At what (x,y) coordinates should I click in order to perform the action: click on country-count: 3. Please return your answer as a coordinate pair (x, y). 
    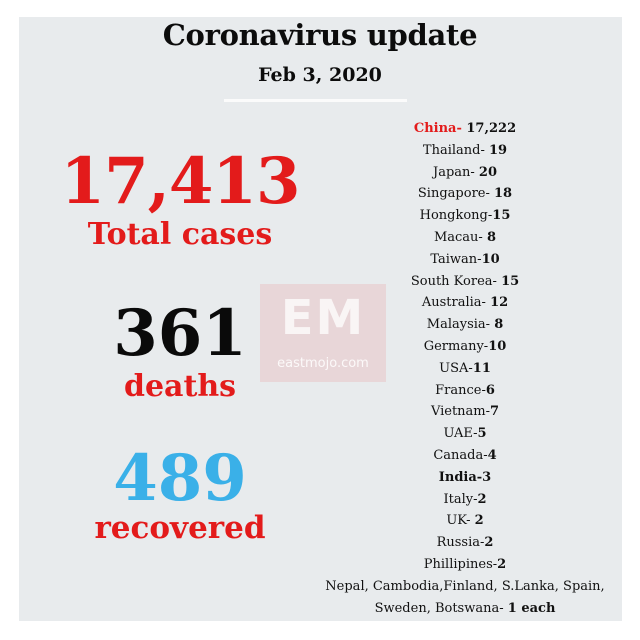
    Looking at the image, I should click on (487, 477).